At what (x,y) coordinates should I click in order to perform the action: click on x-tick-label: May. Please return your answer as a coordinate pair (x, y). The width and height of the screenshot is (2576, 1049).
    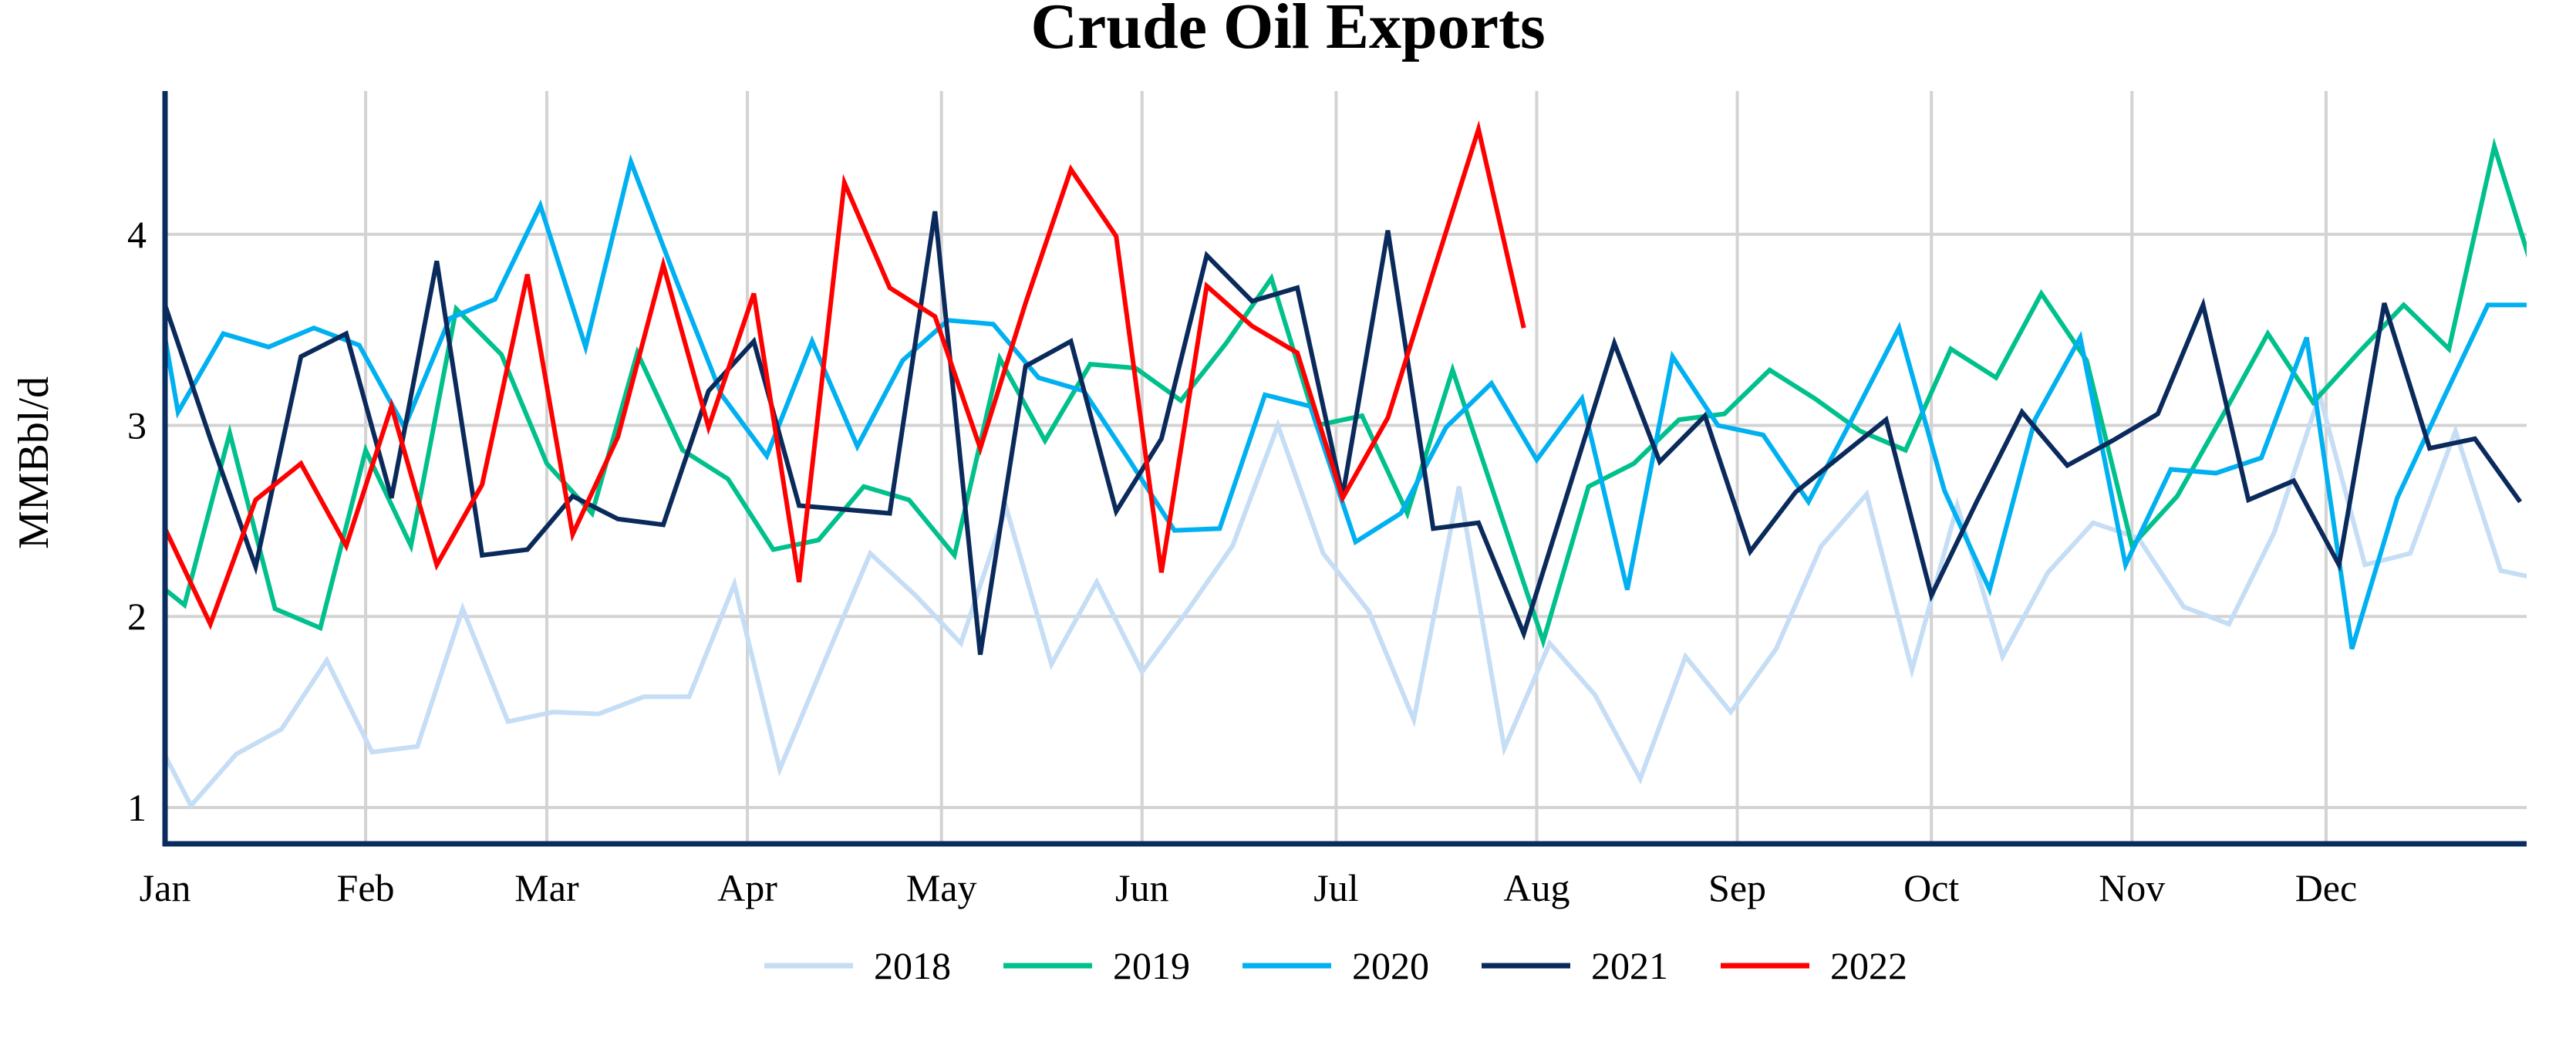
    Looking at the image, I should click on (941, 887).